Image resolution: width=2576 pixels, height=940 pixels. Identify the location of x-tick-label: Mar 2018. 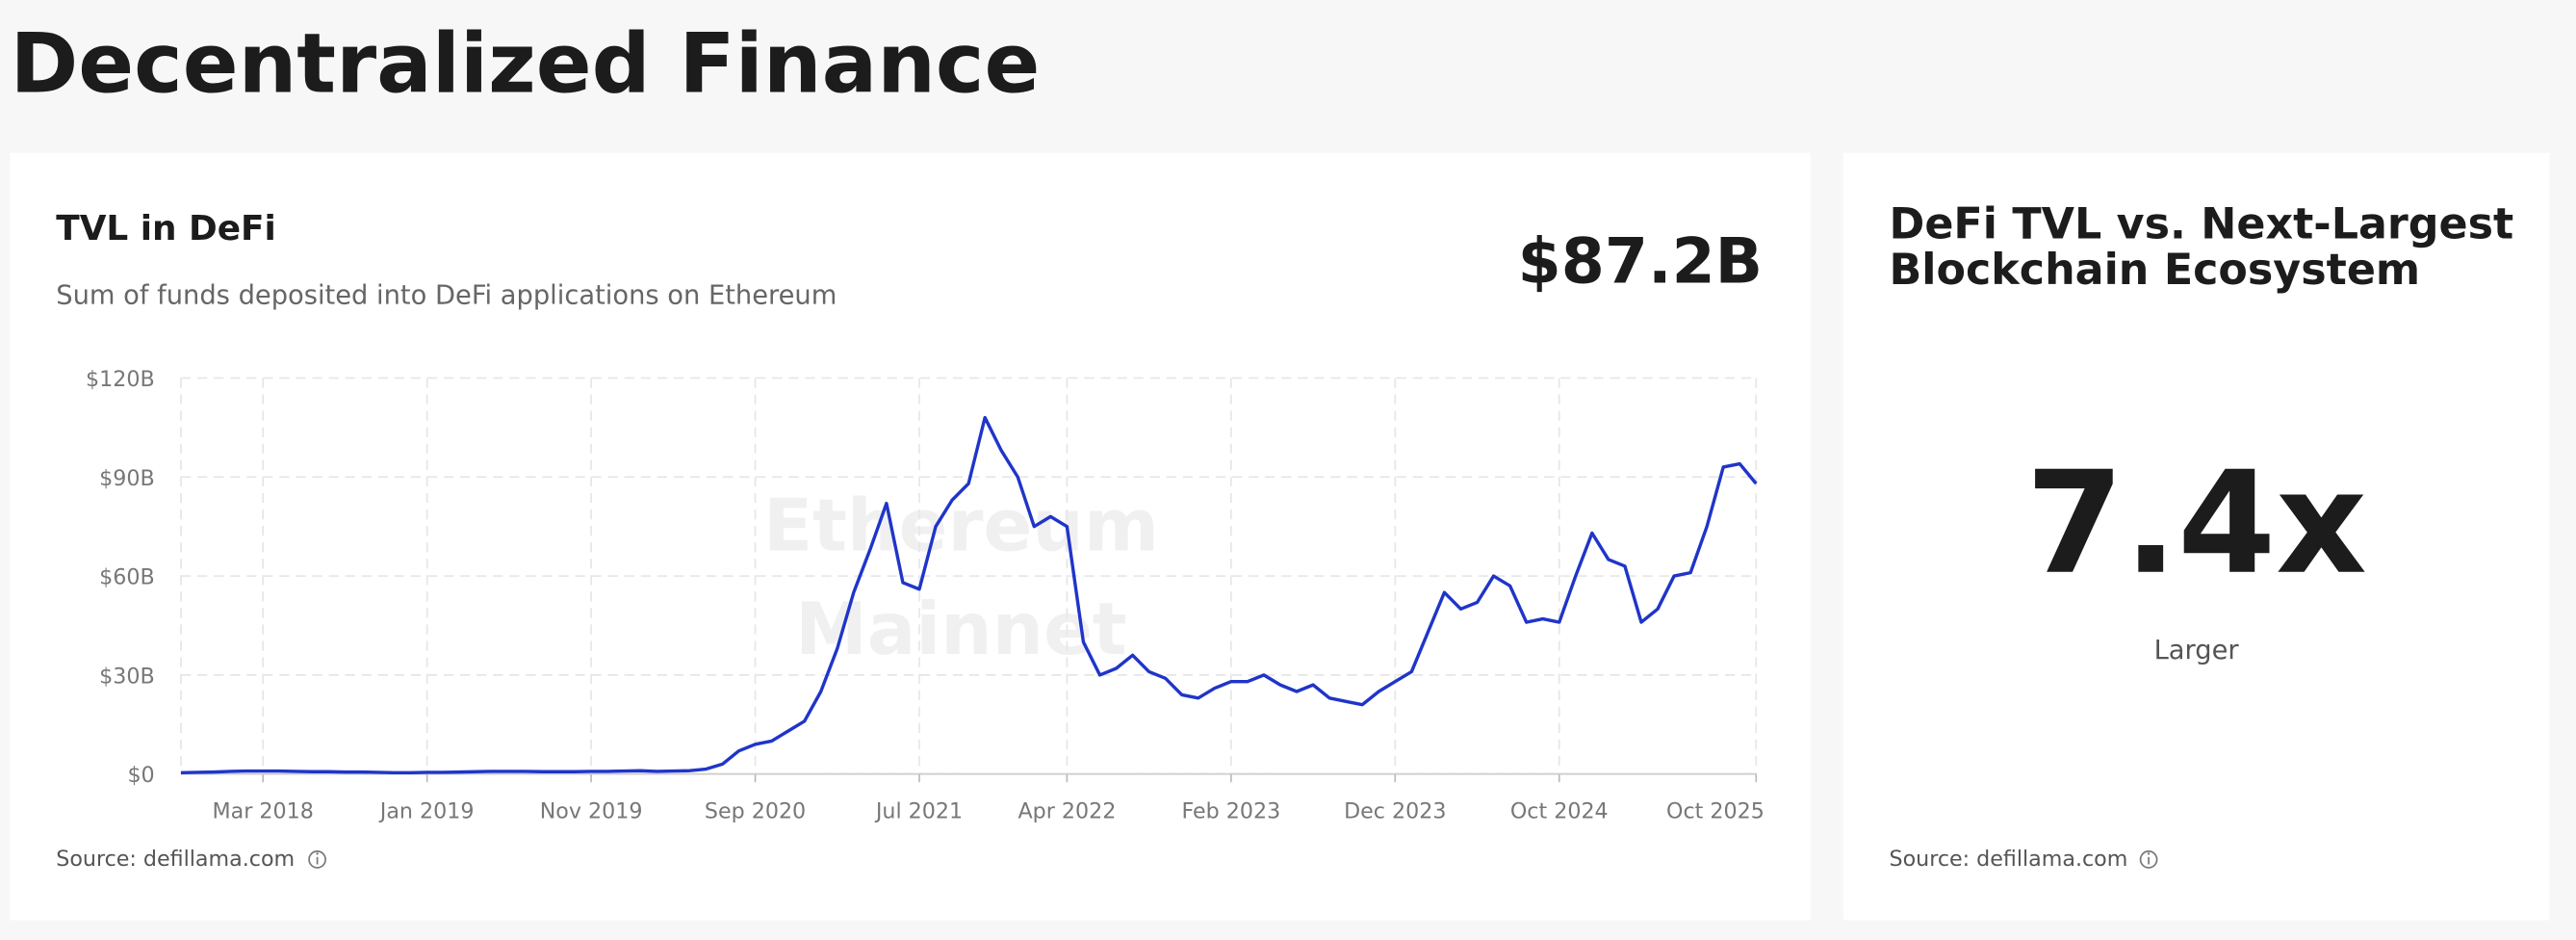
(263, 811).